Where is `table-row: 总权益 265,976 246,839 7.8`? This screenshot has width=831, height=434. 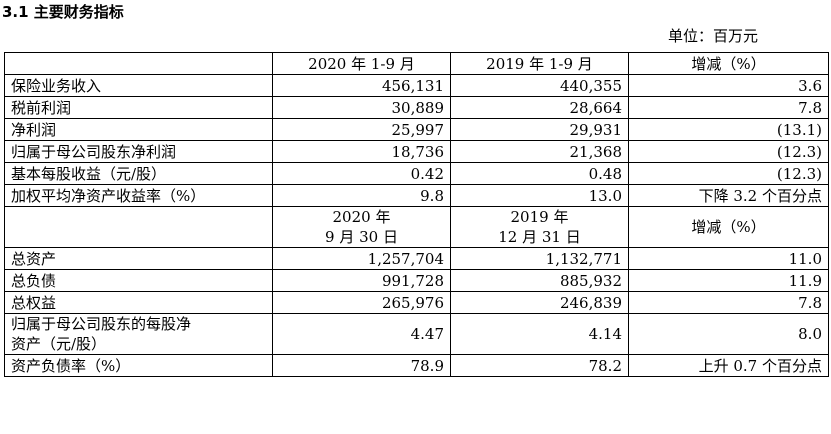
table-row: 总权益 265,976 246,839 7.8 is located at coordinates (416, 302).